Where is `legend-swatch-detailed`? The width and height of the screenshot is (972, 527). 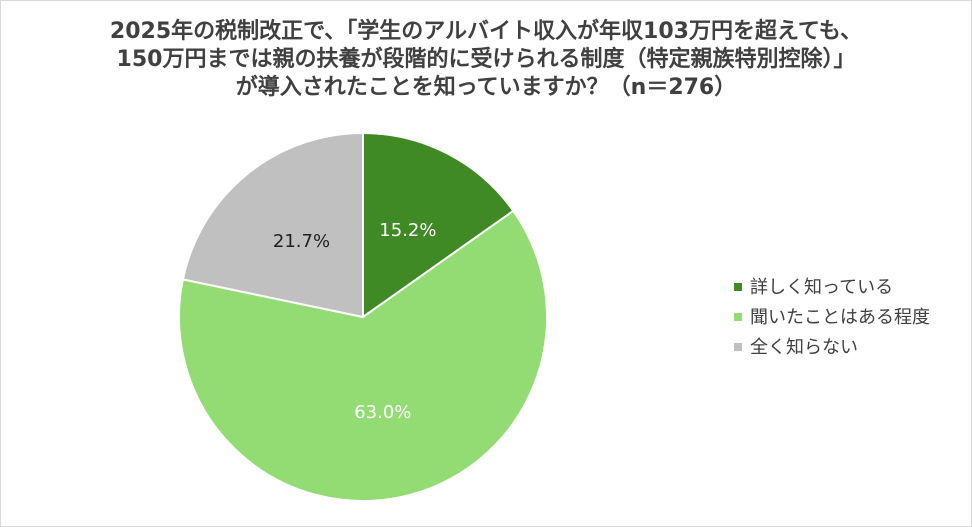
legend-swatch-detailed is located at coordinates (738, 287).